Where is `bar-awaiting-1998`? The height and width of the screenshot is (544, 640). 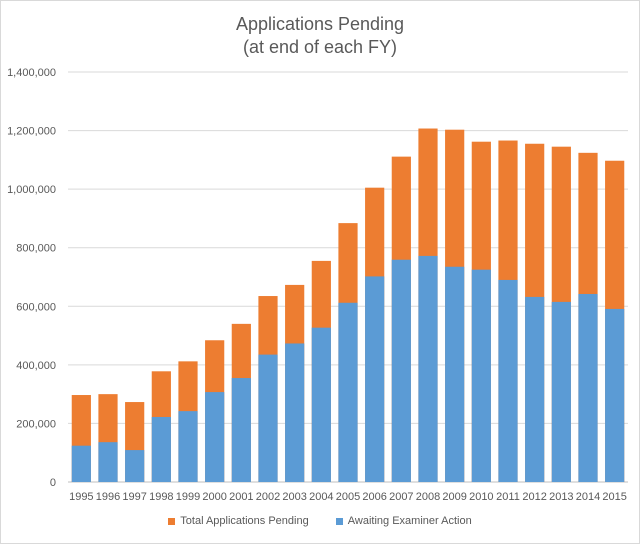
bar-awaiting-1998 is located at coordinates (161, 449).